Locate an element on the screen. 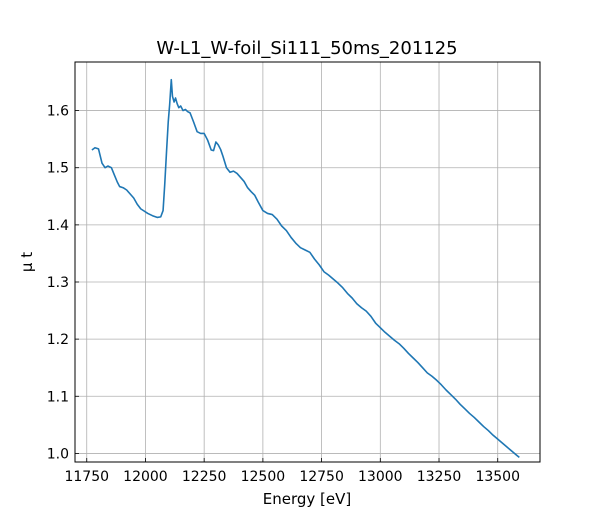 The height and width of the screenshot is (520, 600). y-tick-label: 1.0 is located at coordinates (58, 454).